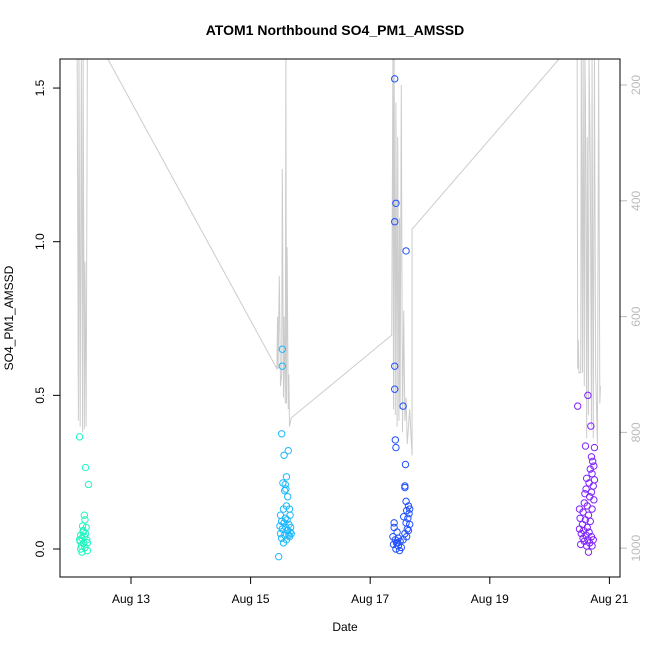 The image size is (650, 655). What do you see at coordinates (40, 241) in the screenshot?
I see `y-tick-label: 1.0` at bounding box center [40, 241].